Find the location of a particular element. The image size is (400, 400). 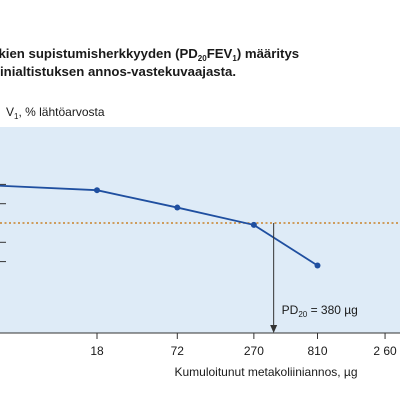

x-ticks: 18 72 270 810 2 60 is located at coordinates (243, 345).